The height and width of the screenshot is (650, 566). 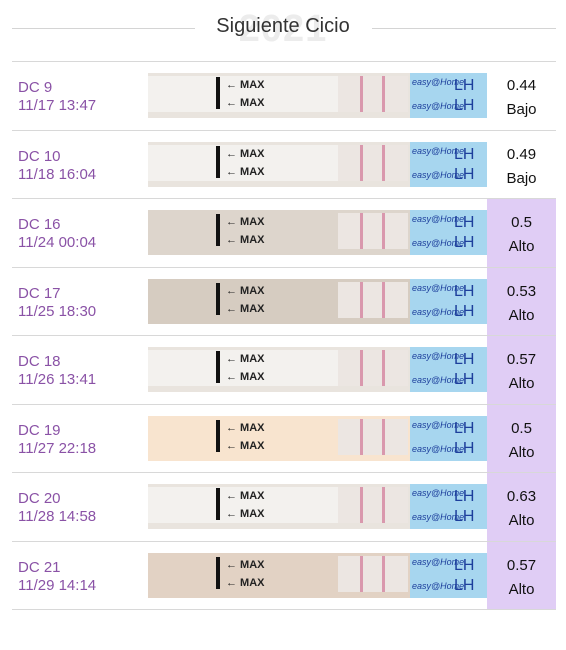 What do you see at coordinates (39, 361) in the screenshot?
I see `cycle-day: DC 18` at bounding box center [39, 361].